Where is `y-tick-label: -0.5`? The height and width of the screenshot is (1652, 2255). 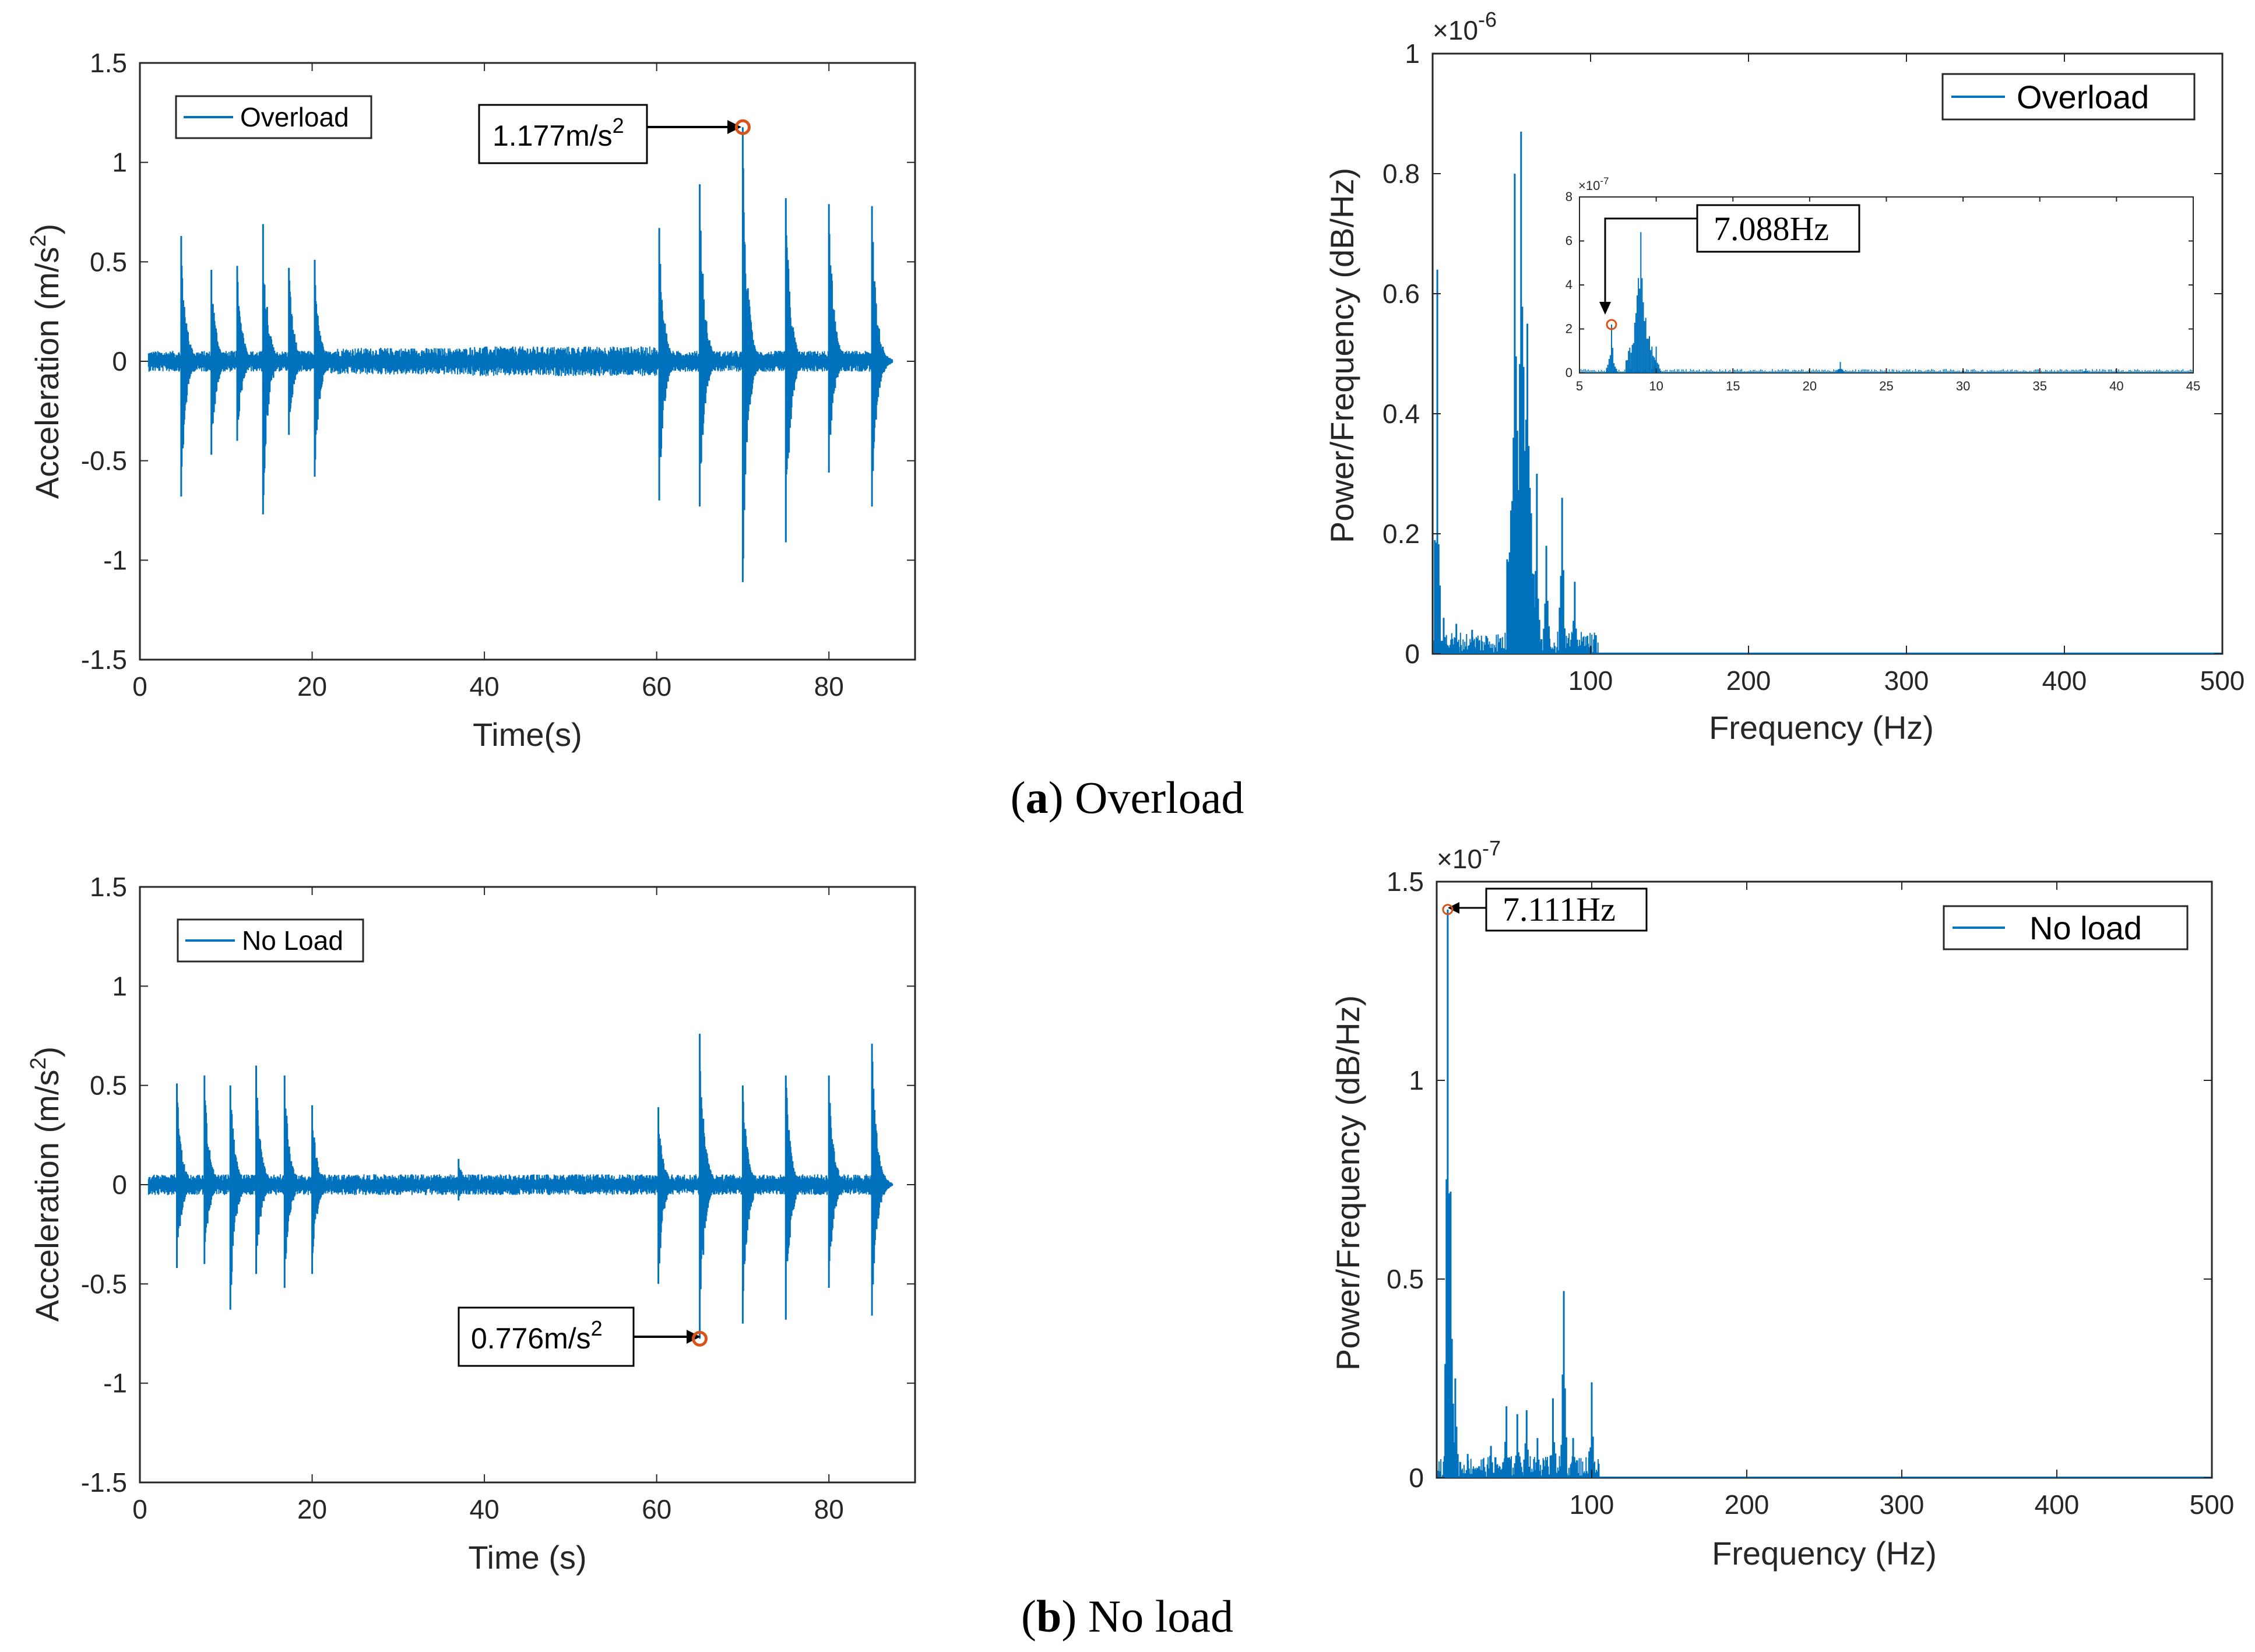 y-tick-label: -0.5 is located at coordinates (104, 1284).